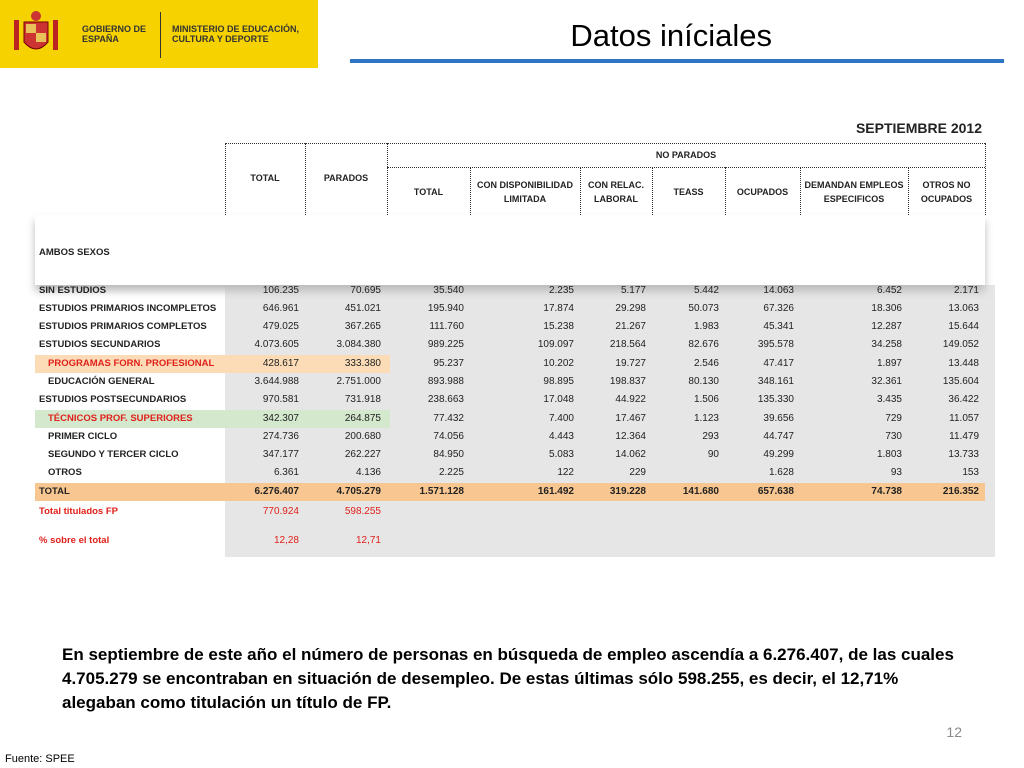  I want to click on cell-value: 4.443, so click(561, 436).